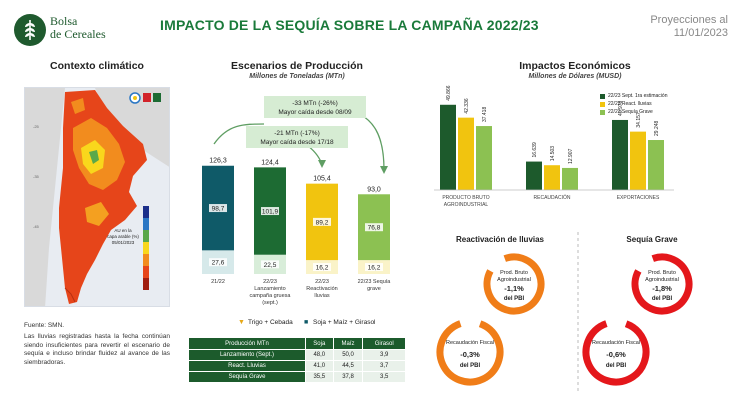 This screenshot has width=742, height=400. Describe the element at coordinates (322, 179) in the screenshot. I see `total-label: 105,4` at that location.